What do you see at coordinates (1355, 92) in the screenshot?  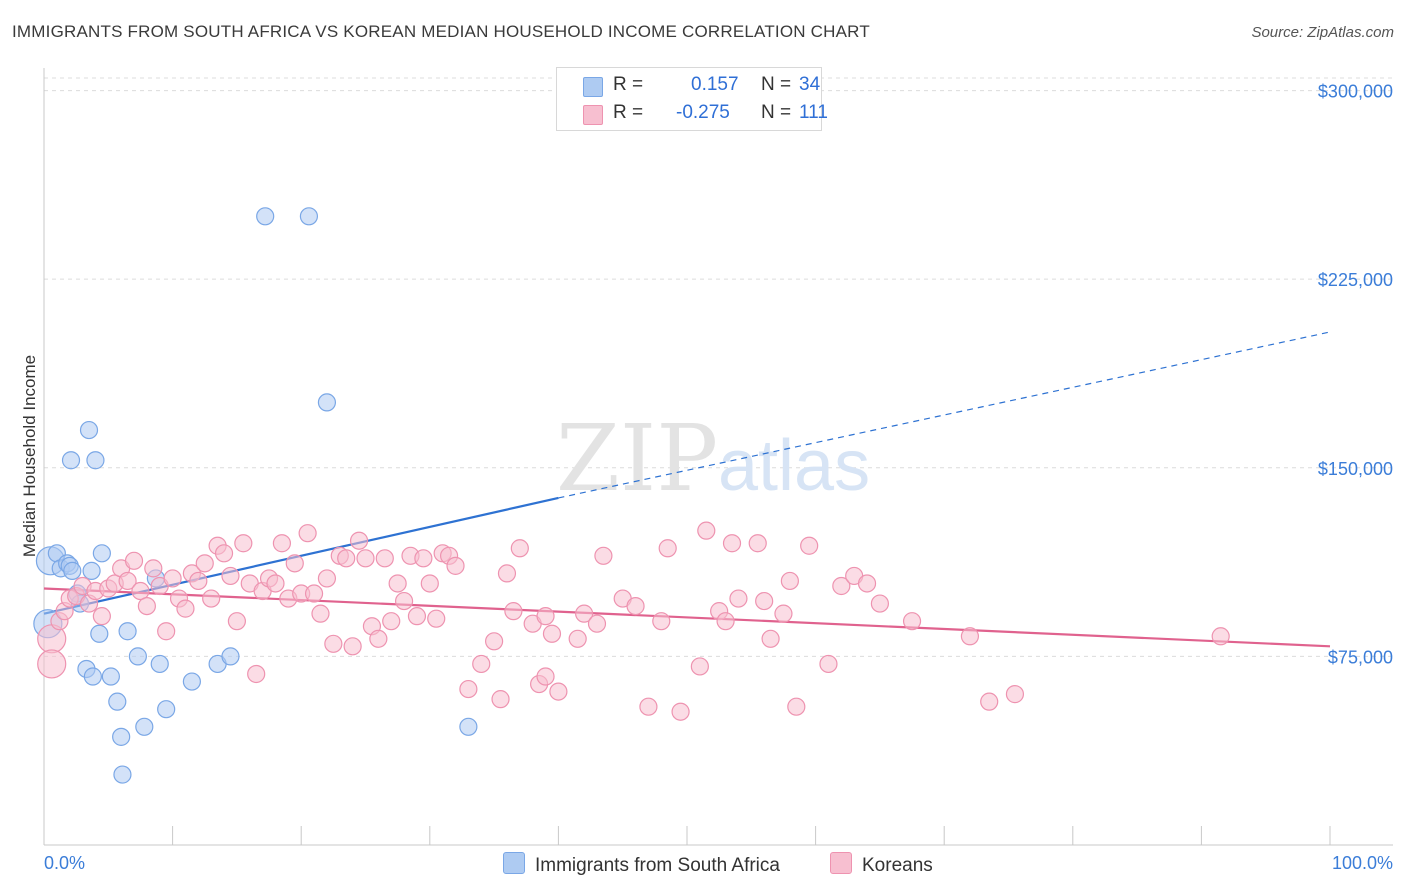 I see `y-tick-label: $300,000` at bounding box center [1355, 92].